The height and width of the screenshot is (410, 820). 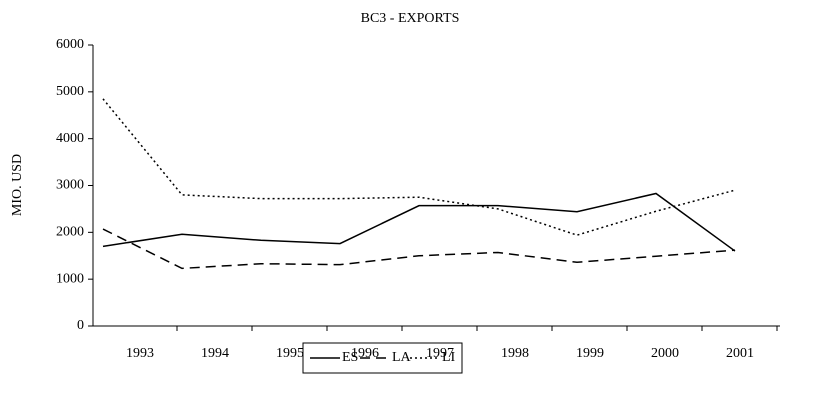 I want to click on x-tick-label: 1999, so click(x=590, y=353).